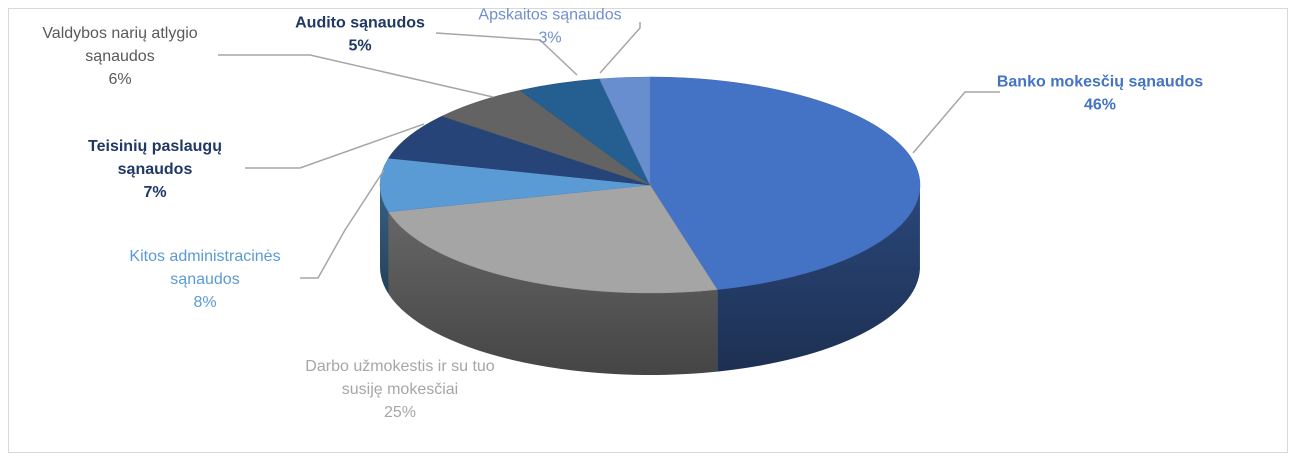 This screenshot has width=1298, height=461. Describe the element at coordinates (119, 79) in the screenshot. I see `data-label-percent: 6%` at that location.